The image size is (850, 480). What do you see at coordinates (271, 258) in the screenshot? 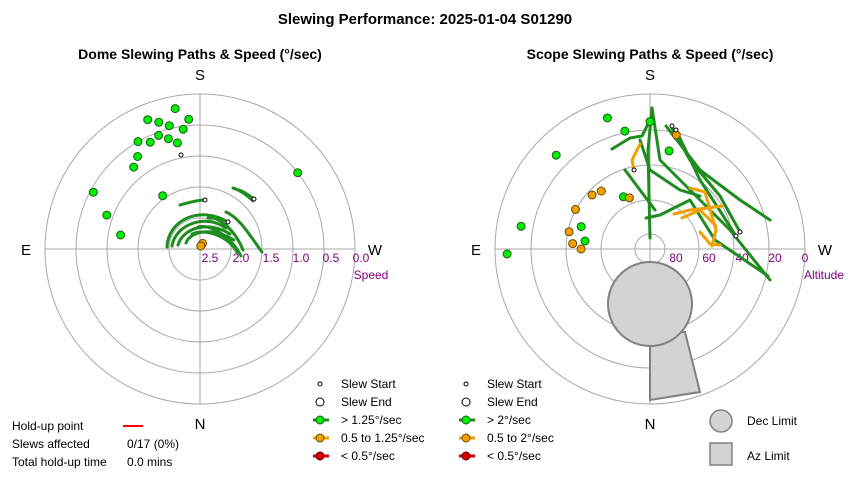
I see `dome-tick-2: 1.5` at bounding box center [271, 258].